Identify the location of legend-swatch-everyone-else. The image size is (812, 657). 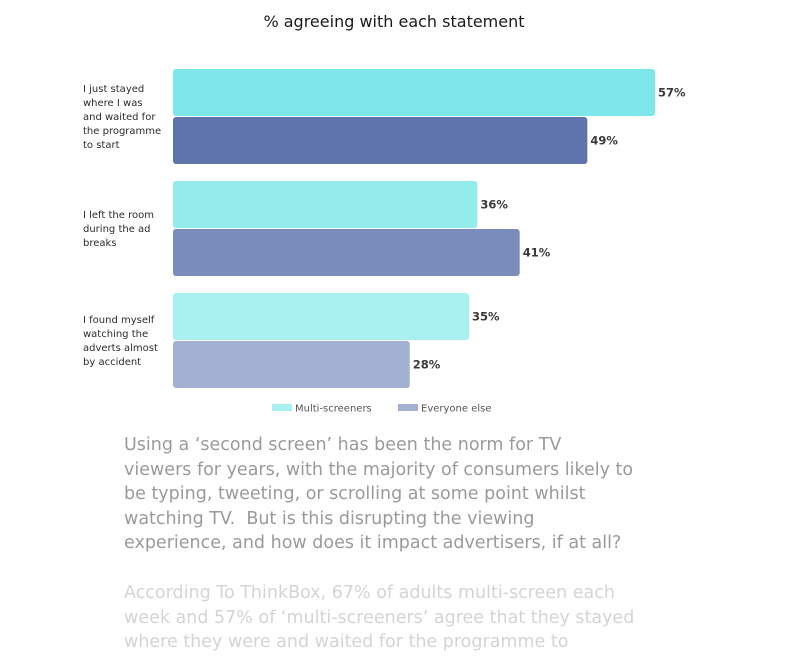
(408, 407).